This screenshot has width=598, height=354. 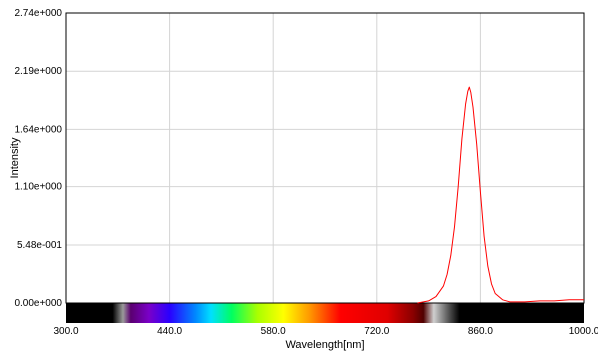 I want to click on y-tick-label: 2.74e+000, so click(x=38, y=13).